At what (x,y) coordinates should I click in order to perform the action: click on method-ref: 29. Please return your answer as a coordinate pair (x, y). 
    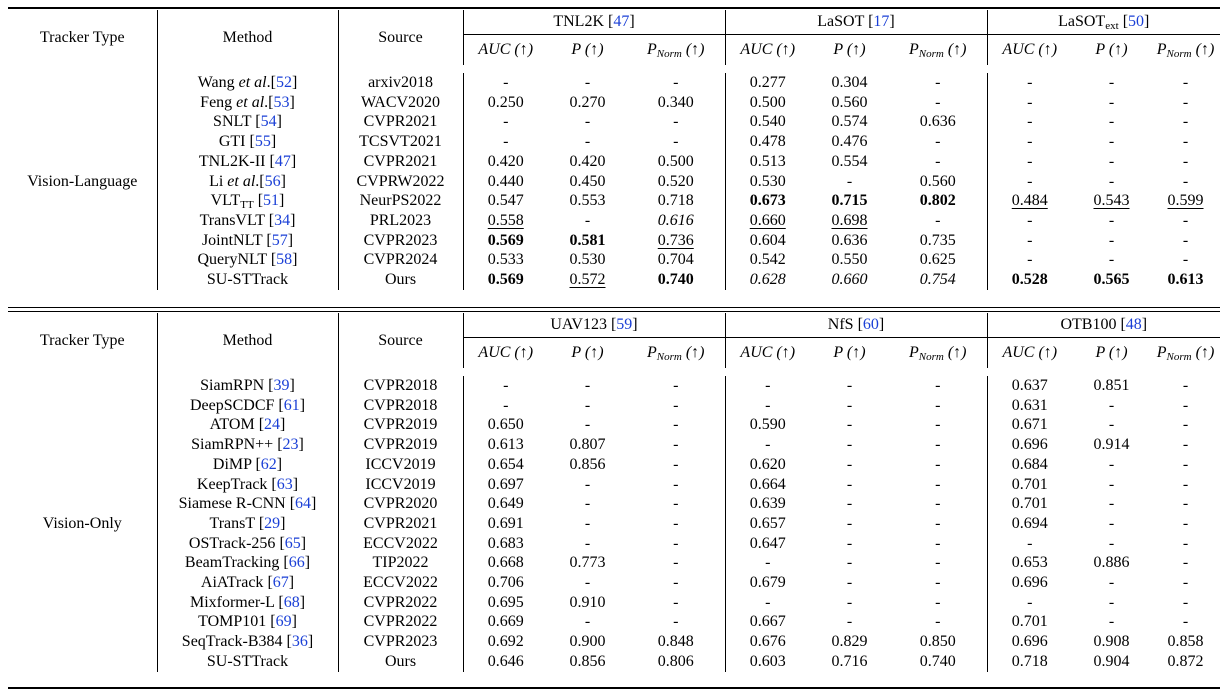
    Looking at the image, I should click on (272, 523).